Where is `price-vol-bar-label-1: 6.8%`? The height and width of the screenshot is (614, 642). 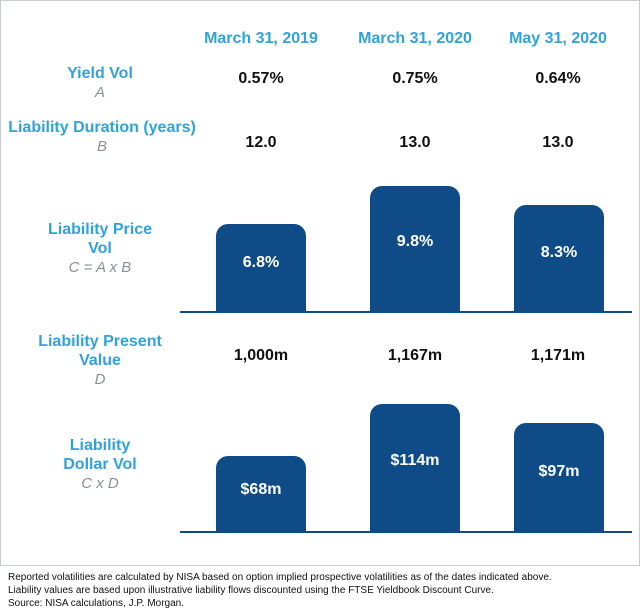
price-vol-bar-label-1: 6.8% is located at coordinates (261, 263).